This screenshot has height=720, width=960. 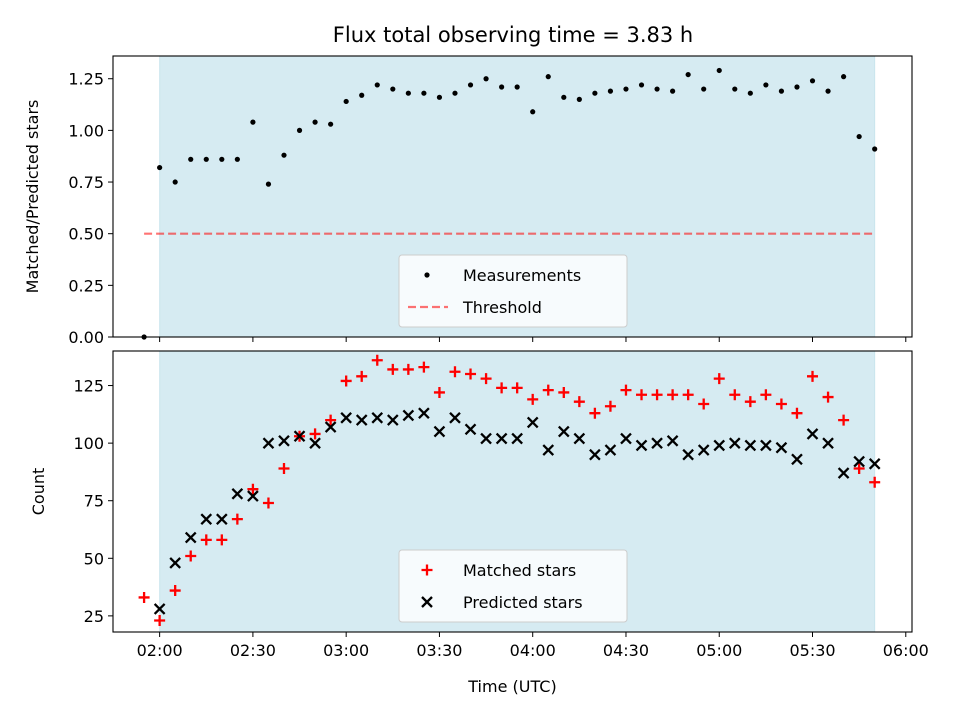 What do you see at coordinates (812, 650) in the screenshot?
I see `x-tick-label: 05:30` at bounding box center [812, 650].